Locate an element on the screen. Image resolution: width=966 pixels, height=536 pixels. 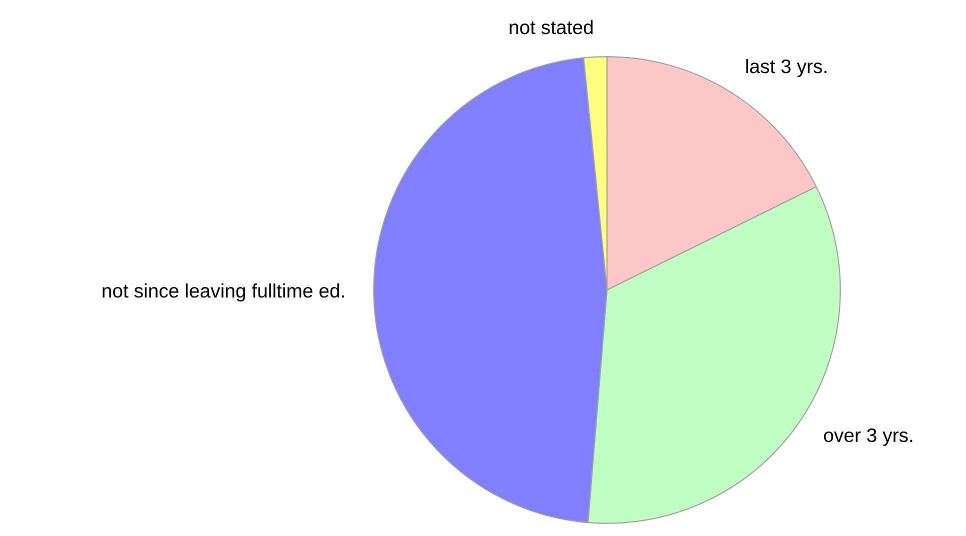
slice-label: not stated is located at coordinates (551, 27).